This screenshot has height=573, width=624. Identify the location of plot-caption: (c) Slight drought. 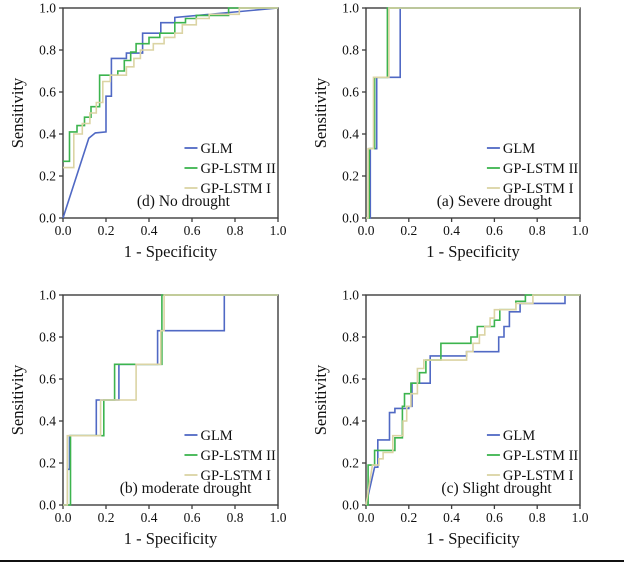
(496, 488).